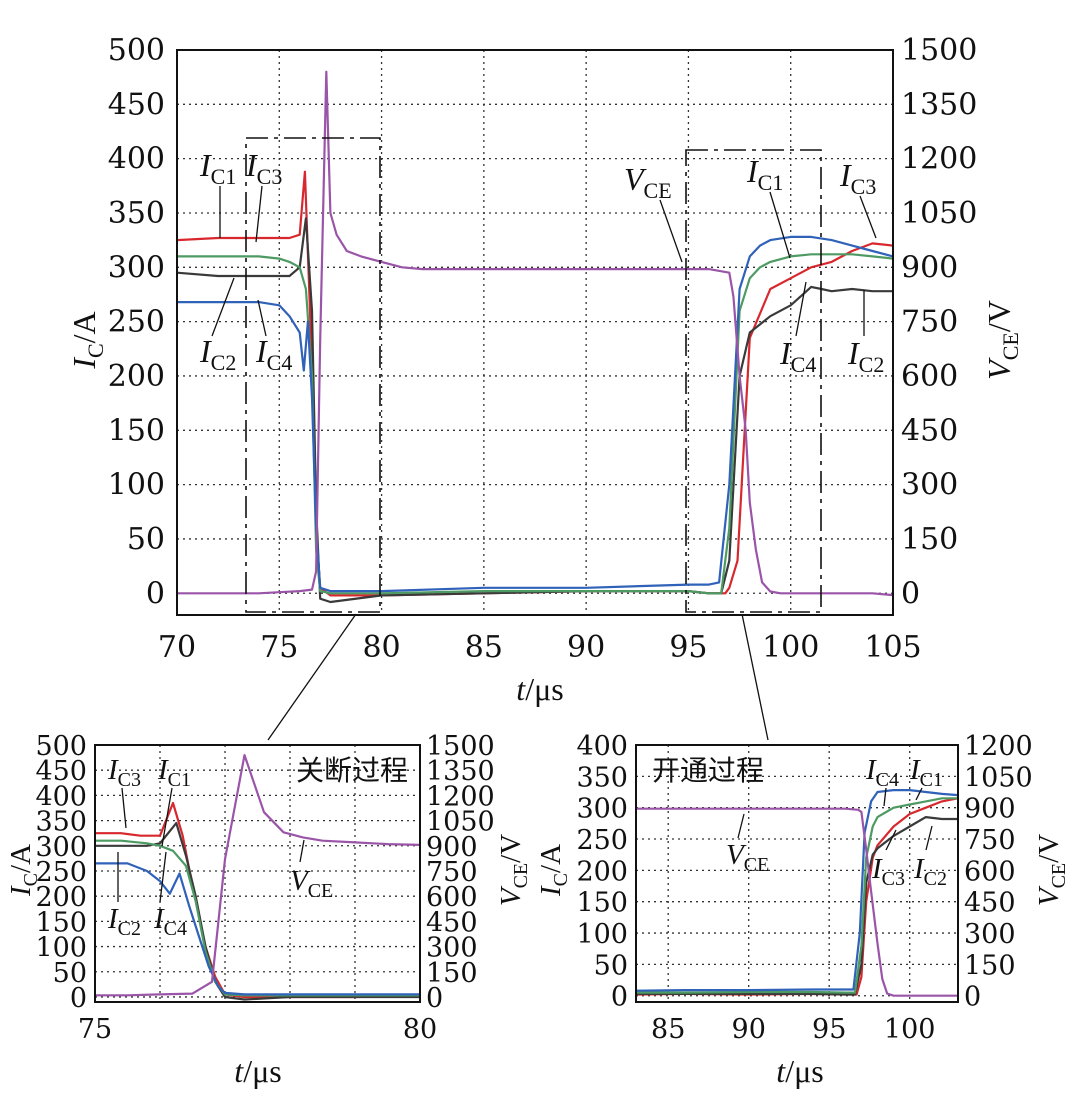  Describe the element at coordinates (553, 870) in the screenshot. I see `turnon-ylabel-left: IC/A` at that location.